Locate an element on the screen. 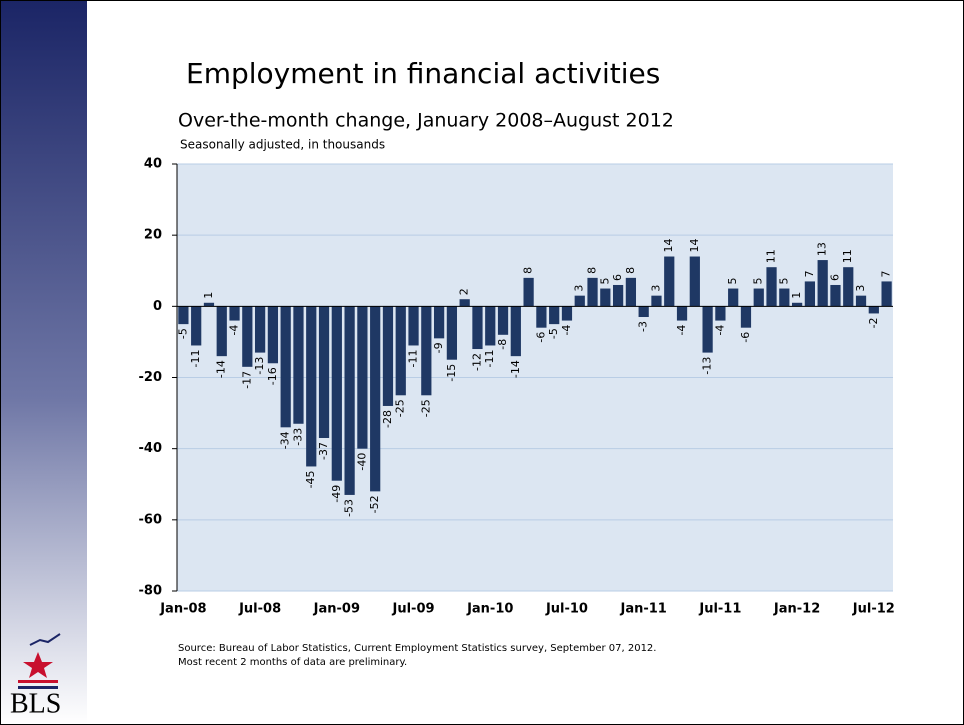 The width and height of the screenshot is (964, 725). data-label: -16 is located at coordinates (272, 376).